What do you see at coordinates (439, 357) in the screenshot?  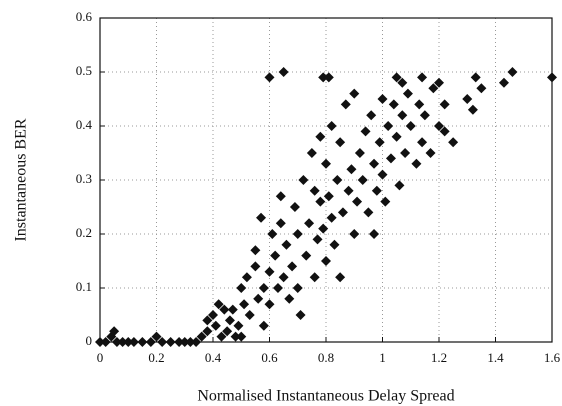 I see `x-tick-label: 1.2` at bounding box center [439, 357].